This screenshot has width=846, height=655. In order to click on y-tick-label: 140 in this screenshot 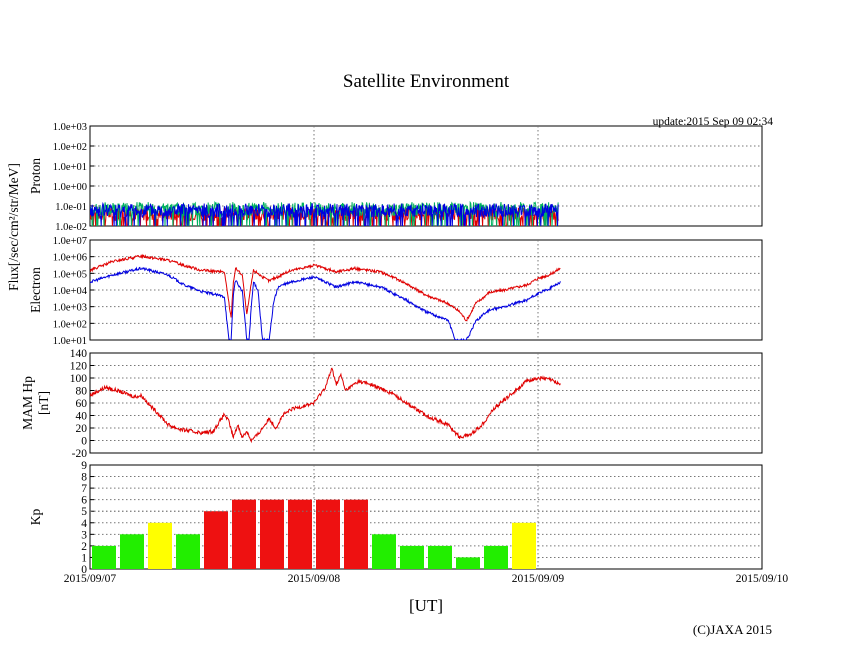, I will do `click(79, 354)`.